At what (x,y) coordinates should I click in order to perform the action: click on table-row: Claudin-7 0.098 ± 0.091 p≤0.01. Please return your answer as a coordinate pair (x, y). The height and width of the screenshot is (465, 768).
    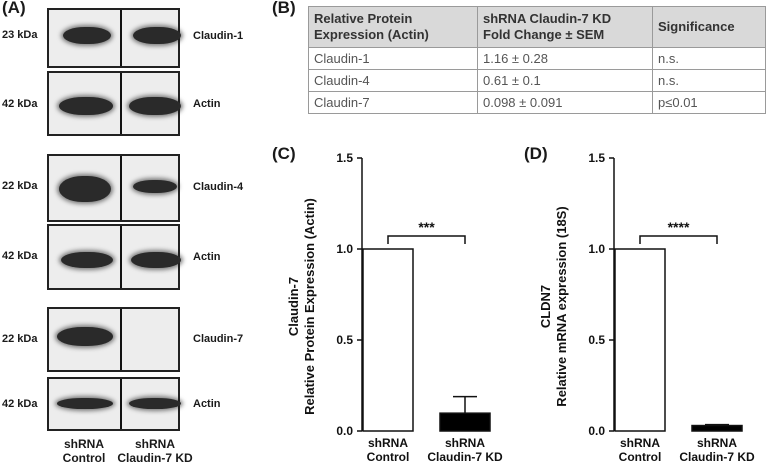
    Looking at the image, I should click on (537, 102).